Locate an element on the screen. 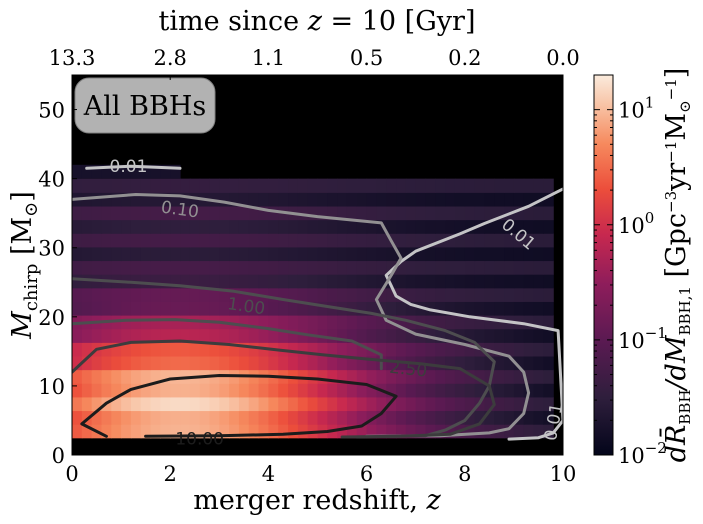 This screenshot has width=703, height=524. contour-line is located at coordinates (473, 314).